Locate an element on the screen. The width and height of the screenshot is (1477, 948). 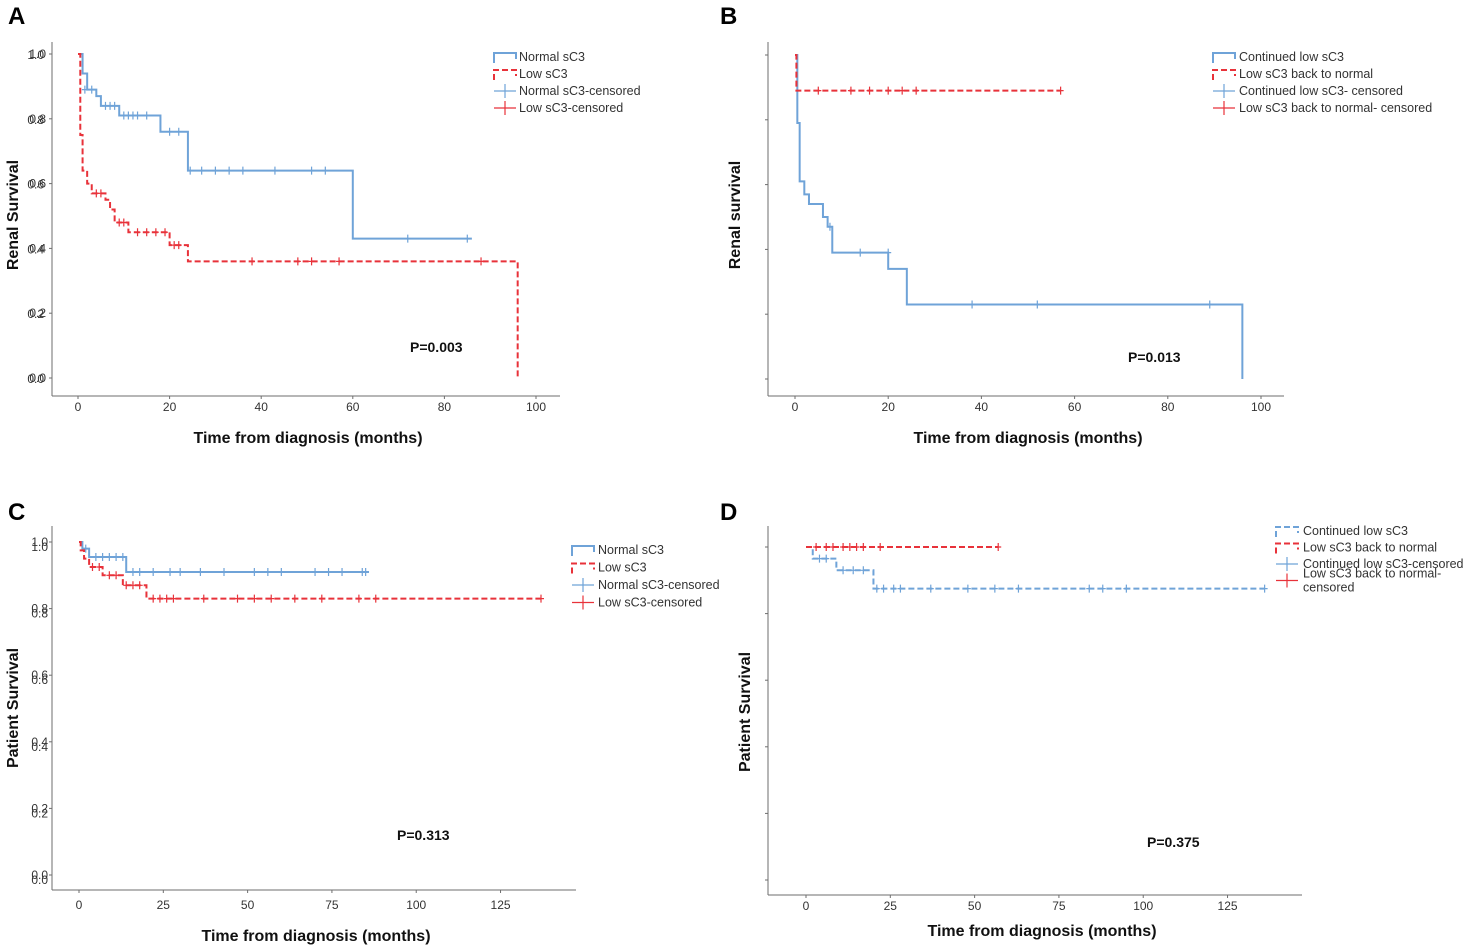
x-tick-label: 80 is located at coordinates (445, 407).